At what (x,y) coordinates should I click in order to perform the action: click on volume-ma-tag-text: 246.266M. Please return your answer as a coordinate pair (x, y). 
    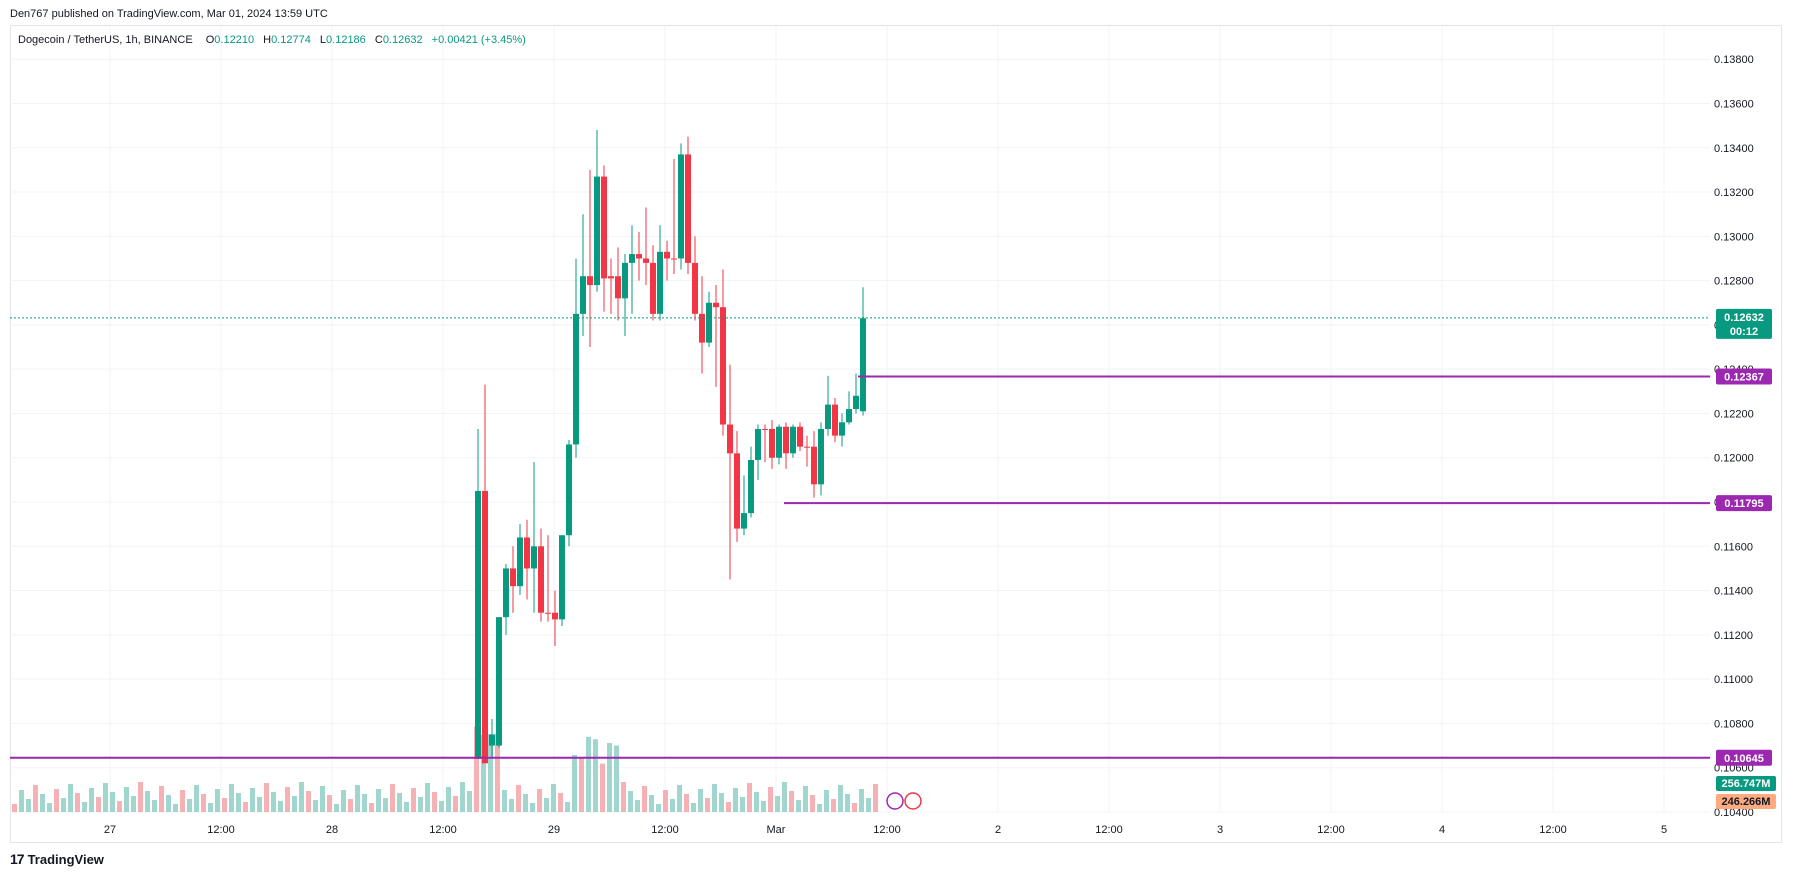
    Looking at the image, I should click on (1746, 802).